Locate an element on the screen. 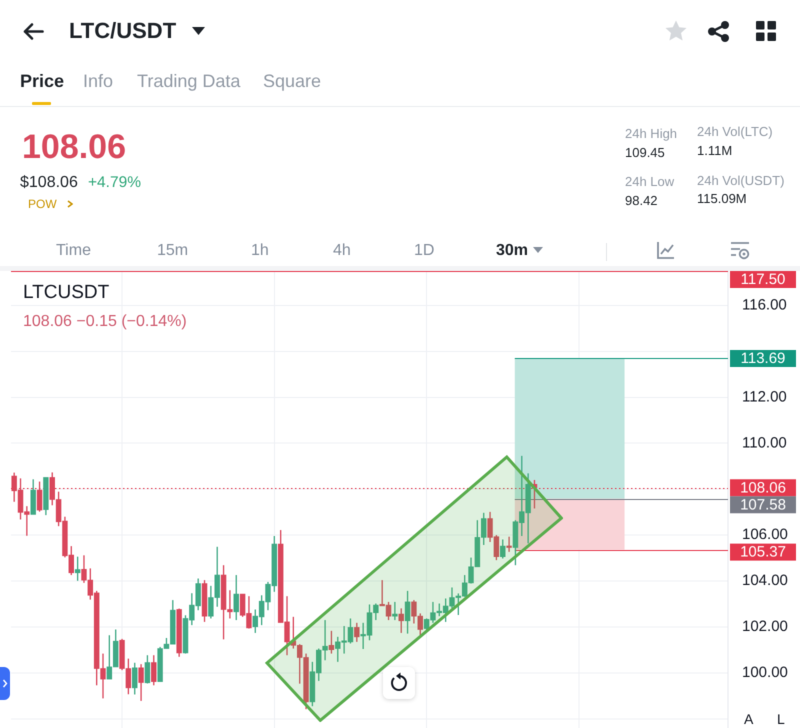 This screenshot has height=728, width=800. text: A is located at coordinates (749, 719).